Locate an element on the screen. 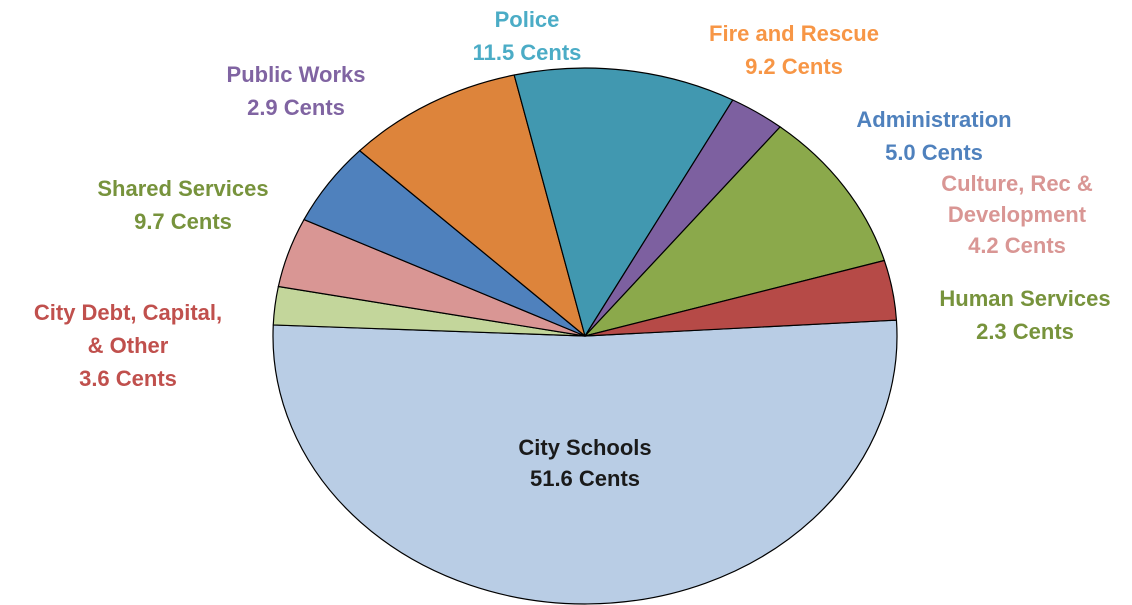 The image size is (1132, 605). data-label-name-public-works: Public Works is located at coordinates (296, 74).